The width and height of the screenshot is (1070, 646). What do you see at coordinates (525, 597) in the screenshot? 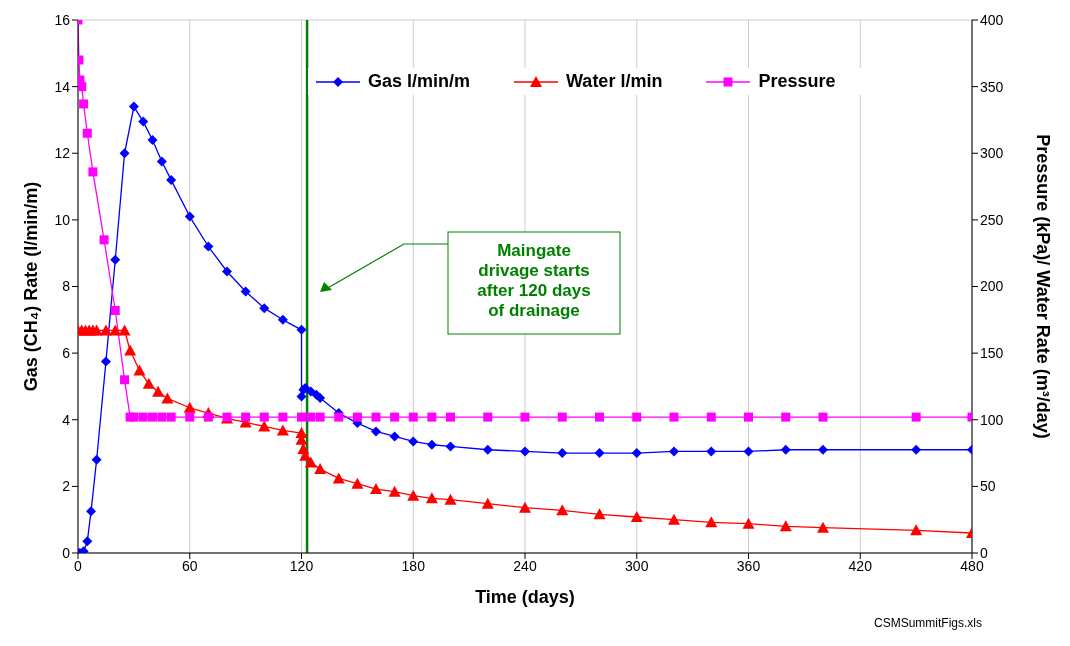
I see `x-axis-title: Time (days)` at bounding box center [525, 597].